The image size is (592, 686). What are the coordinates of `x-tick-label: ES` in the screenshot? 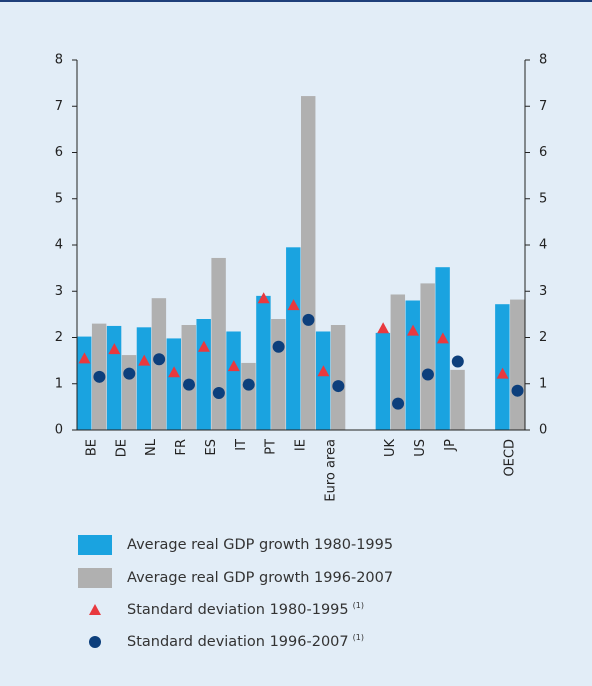 It's located at (211, 447).